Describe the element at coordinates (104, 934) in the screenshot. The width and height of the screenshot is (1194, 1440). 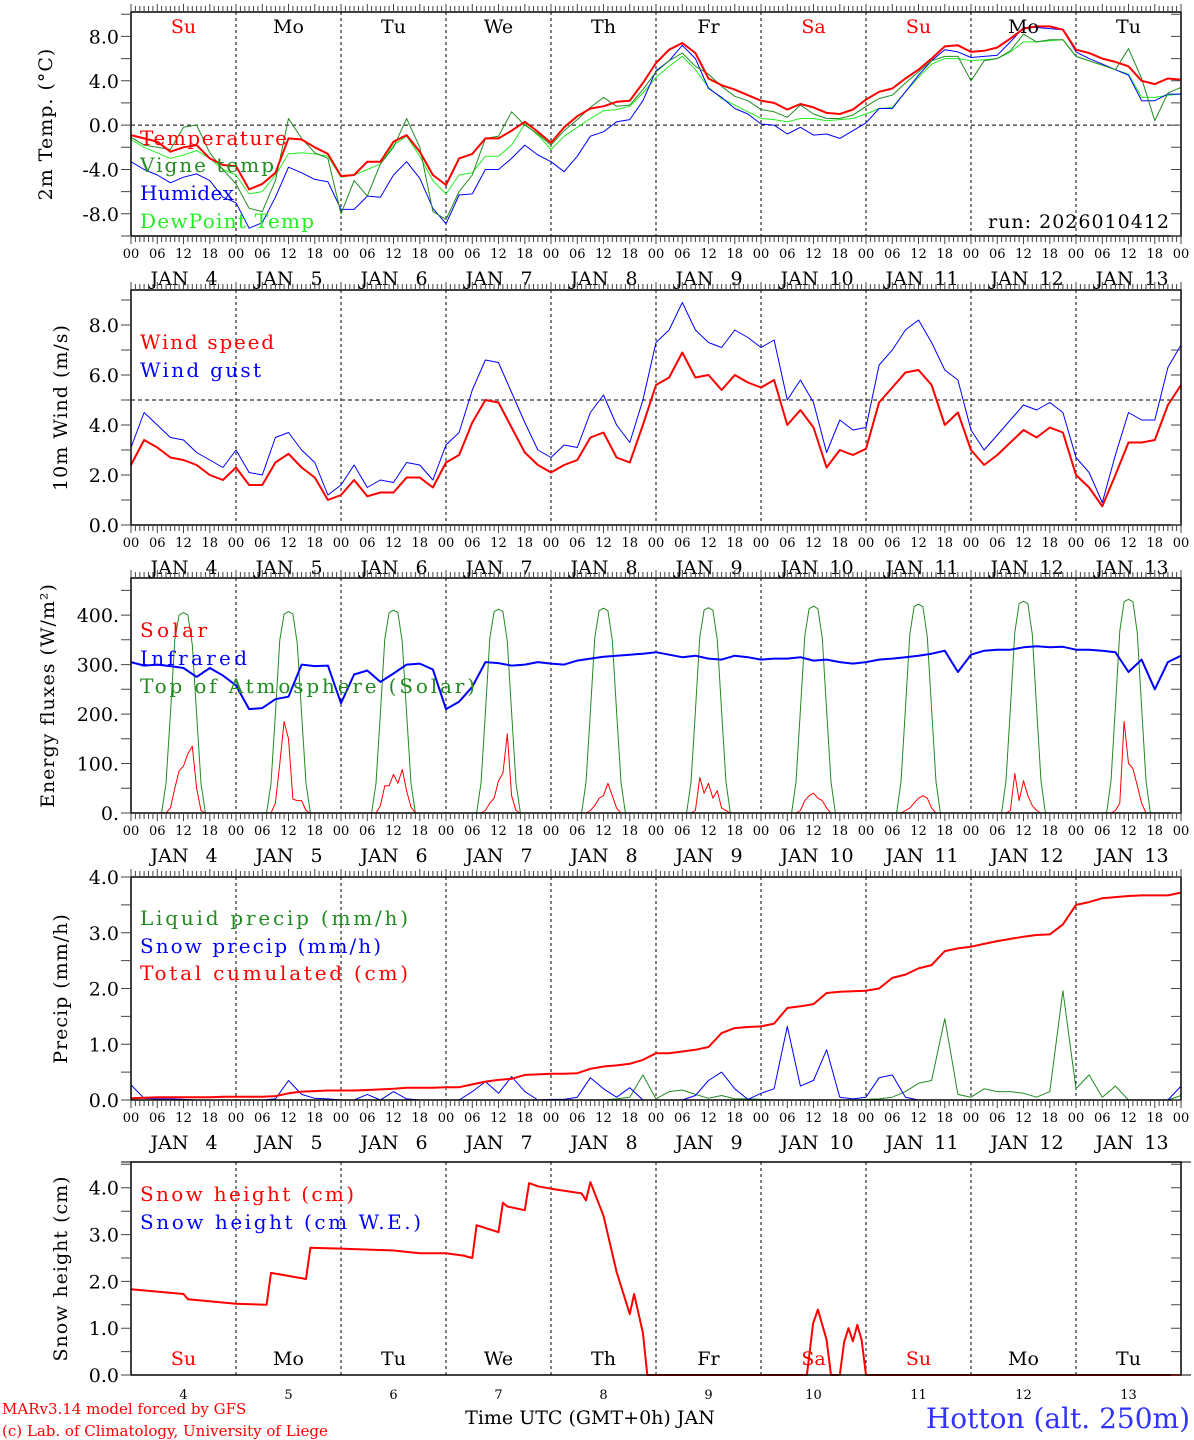
I see `y-tick-label: 3.0` at that location.